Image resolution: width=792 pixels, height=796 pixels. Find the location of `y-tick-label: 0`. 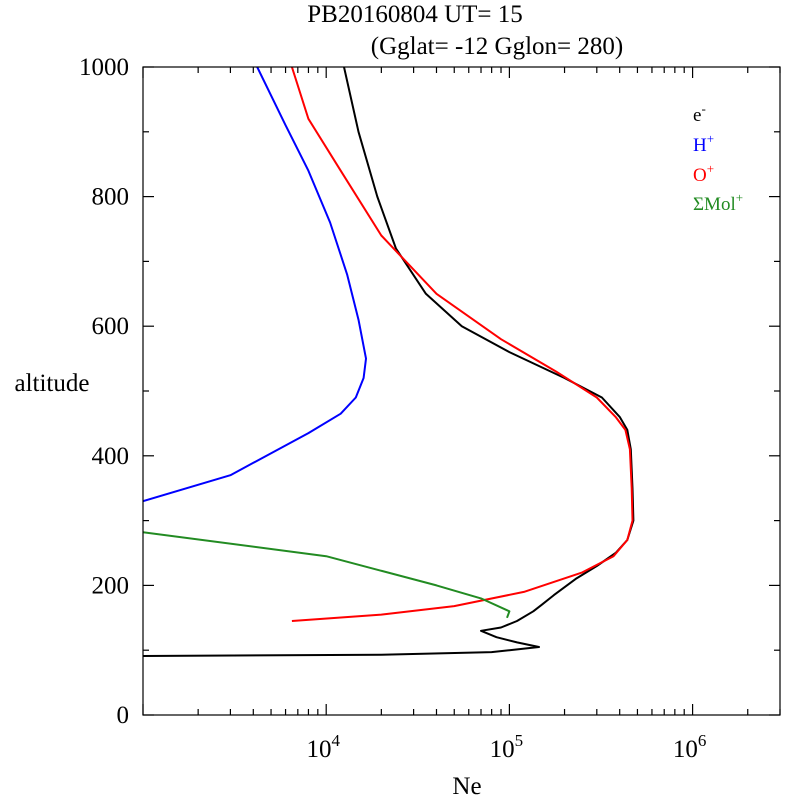

y-tick-label: 0 is located at coordinates (123, 715).